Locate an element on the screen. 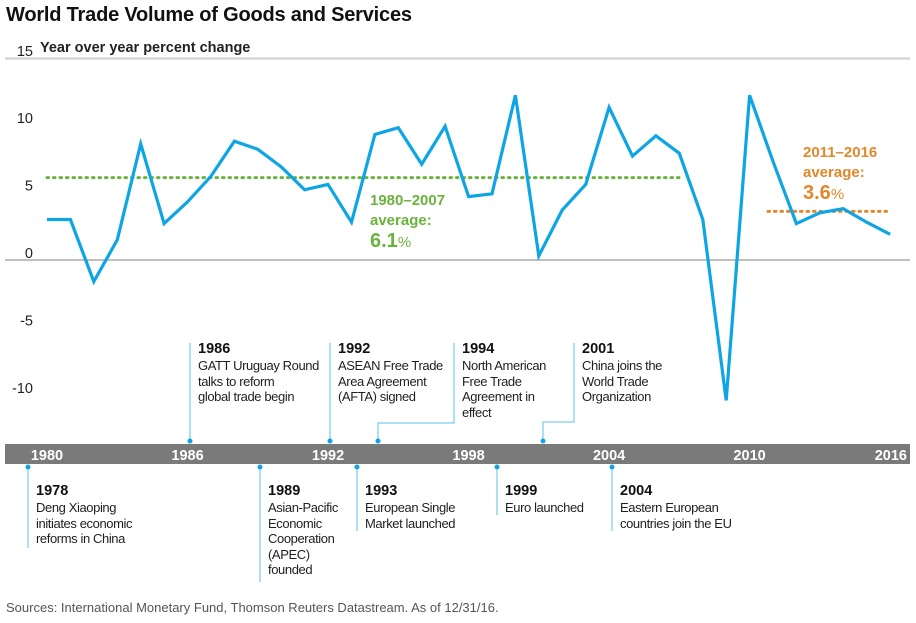  average-value: 3.6 is located at coordinates (817, 193).